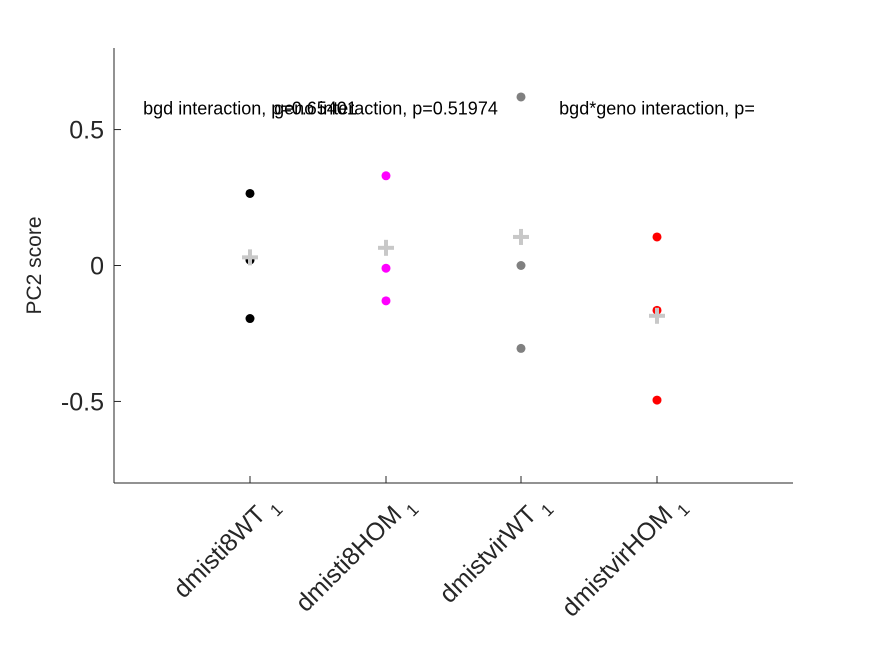 Image resolution: width=875 pixels, height=656 pixels. I want to click on y-tick-label: 0.5, so click(86, 131).